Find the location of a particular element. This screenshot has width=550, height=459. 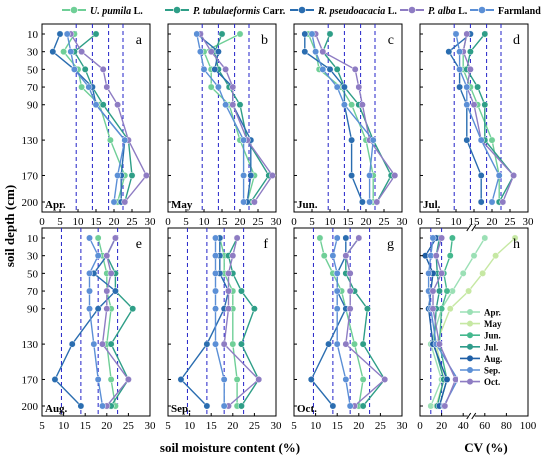

panel-h: 0 20 40 60 80 100 h Apr.May Jun.Jul. Aug. Sep.Oct. is located at coordinates (477, 328).